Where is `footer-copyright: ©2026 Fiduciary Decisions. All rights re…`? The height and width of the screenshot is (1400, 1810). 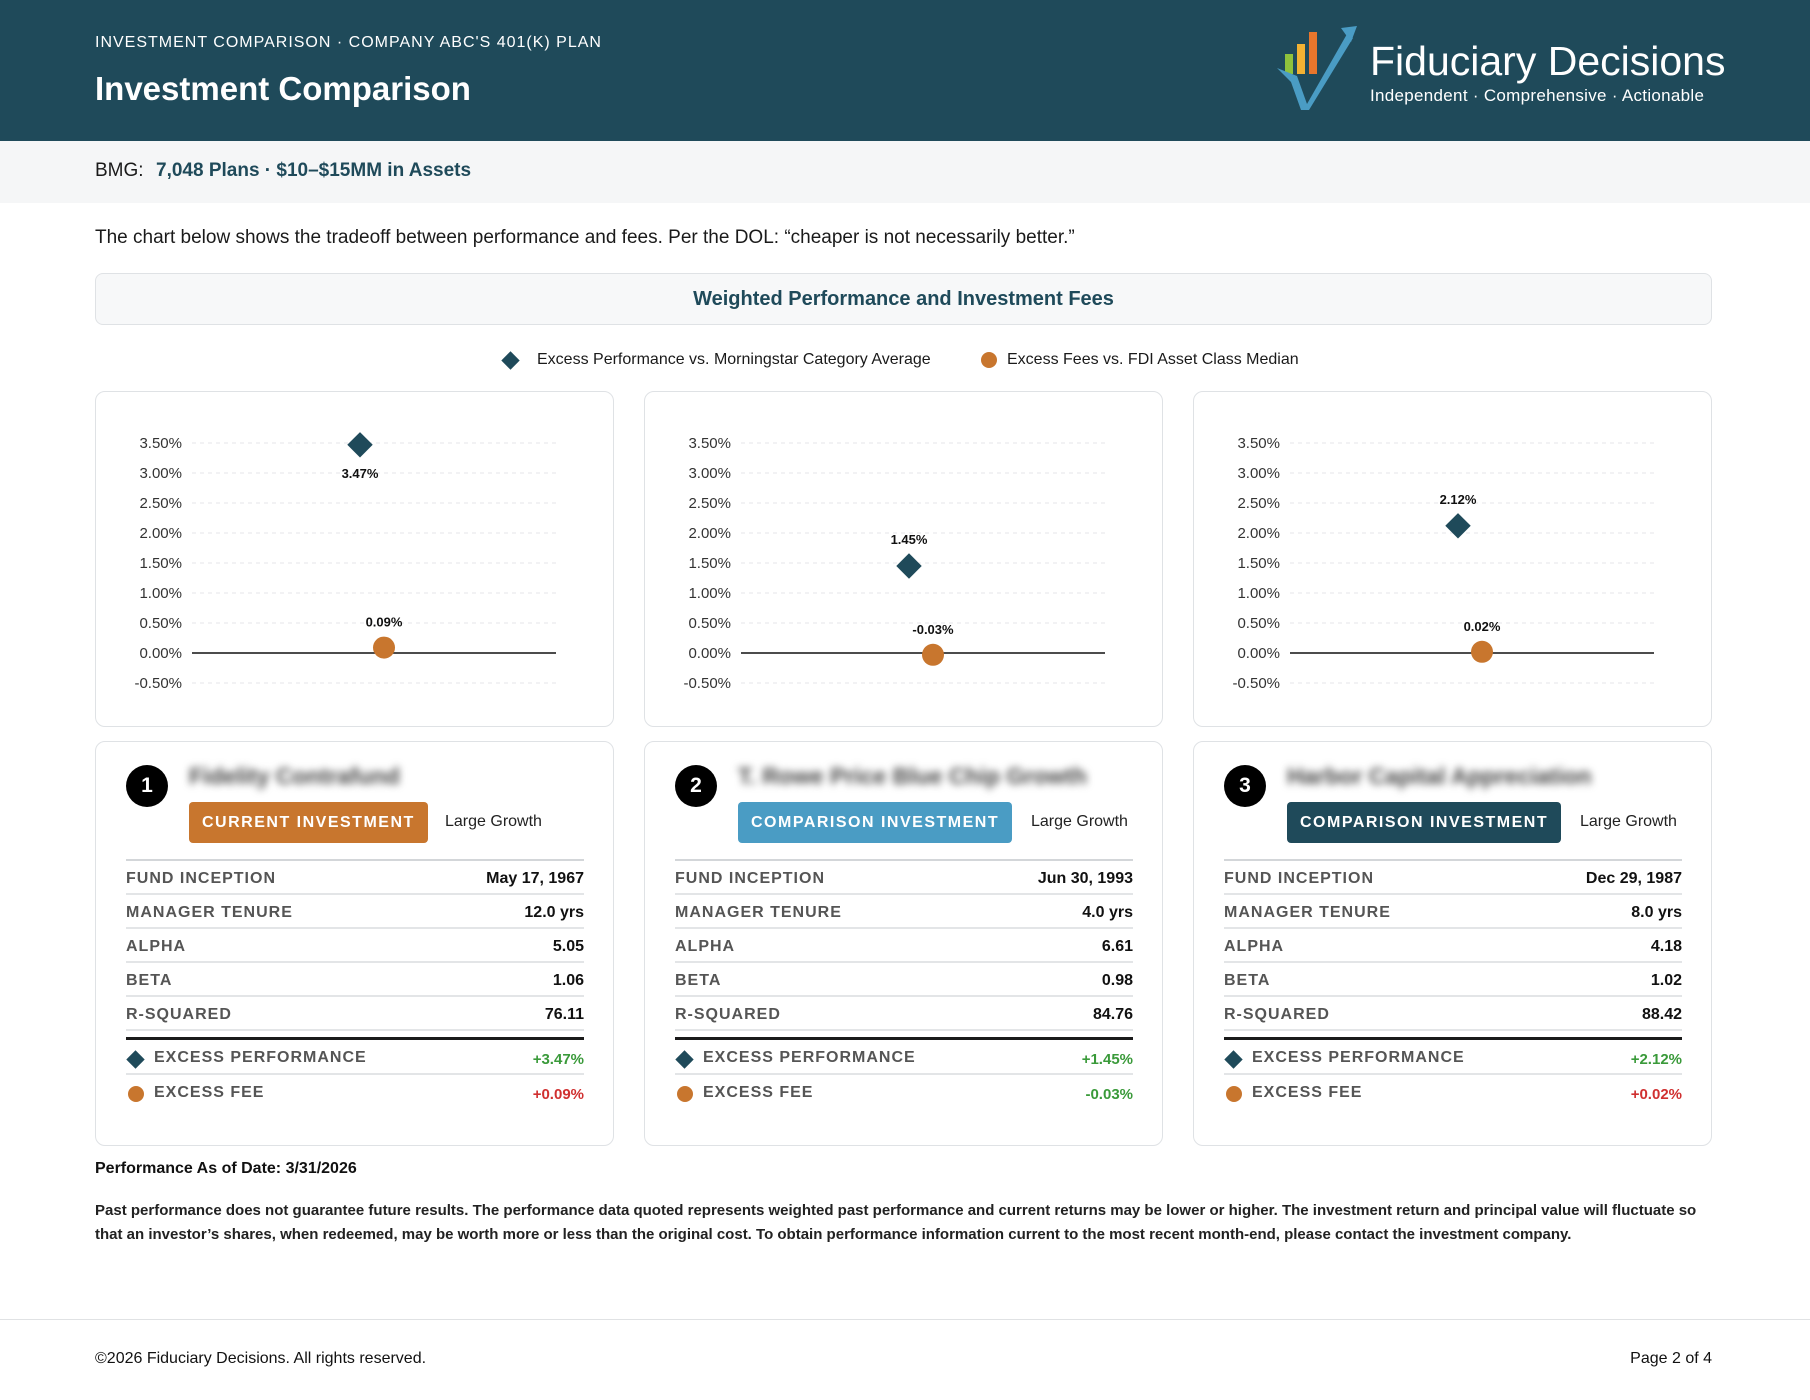 footer-copyright: ©2026 Fiduciary Decisions. All rights re… is located at coordinates (261, 1358).